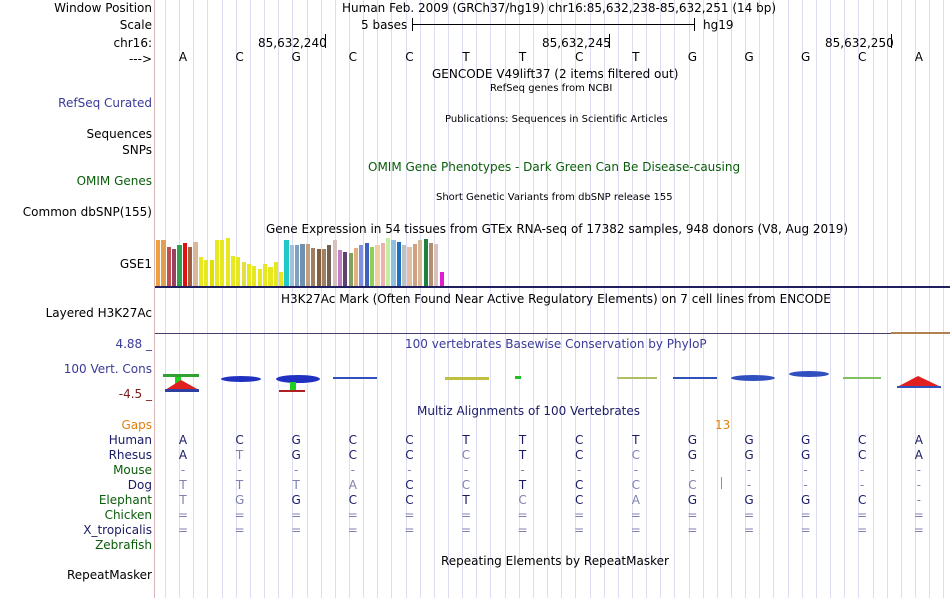 Image resolution: width=950 pixels, height=598 pixels. Describe the element at coordinates (119, 134) in the screenshot. I see `sequences-track-label: Sequences` at that location.